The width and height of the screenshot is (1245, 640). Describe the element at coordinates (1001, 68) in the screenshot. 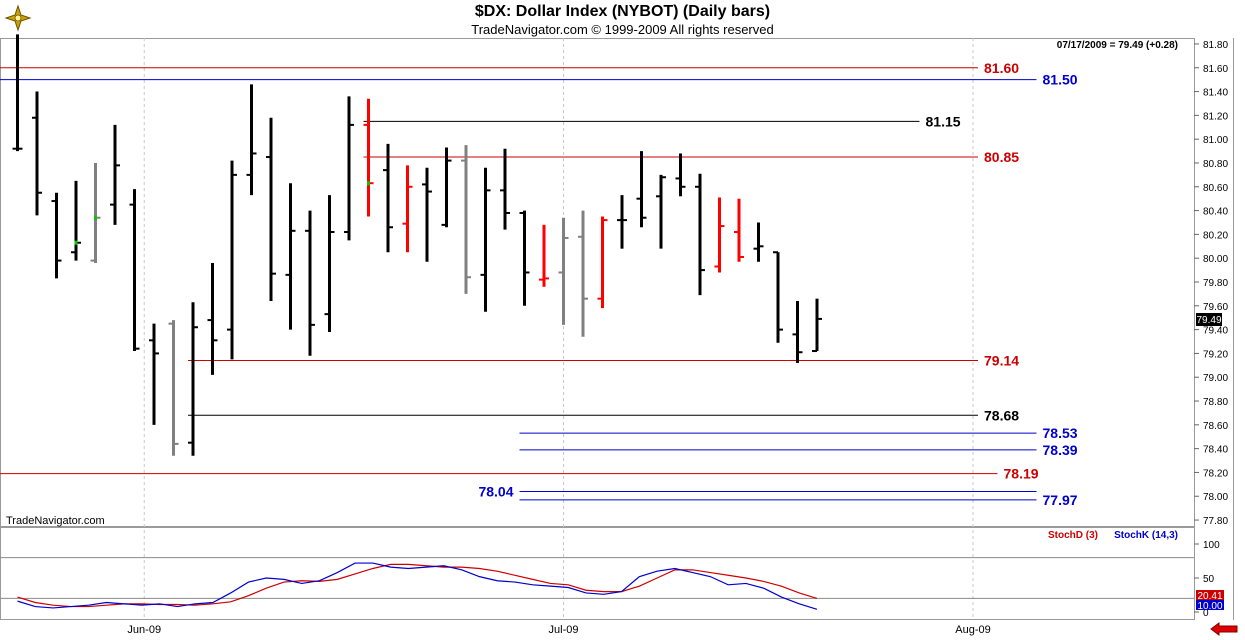

I see `level-label-0: 81.60` at that location.